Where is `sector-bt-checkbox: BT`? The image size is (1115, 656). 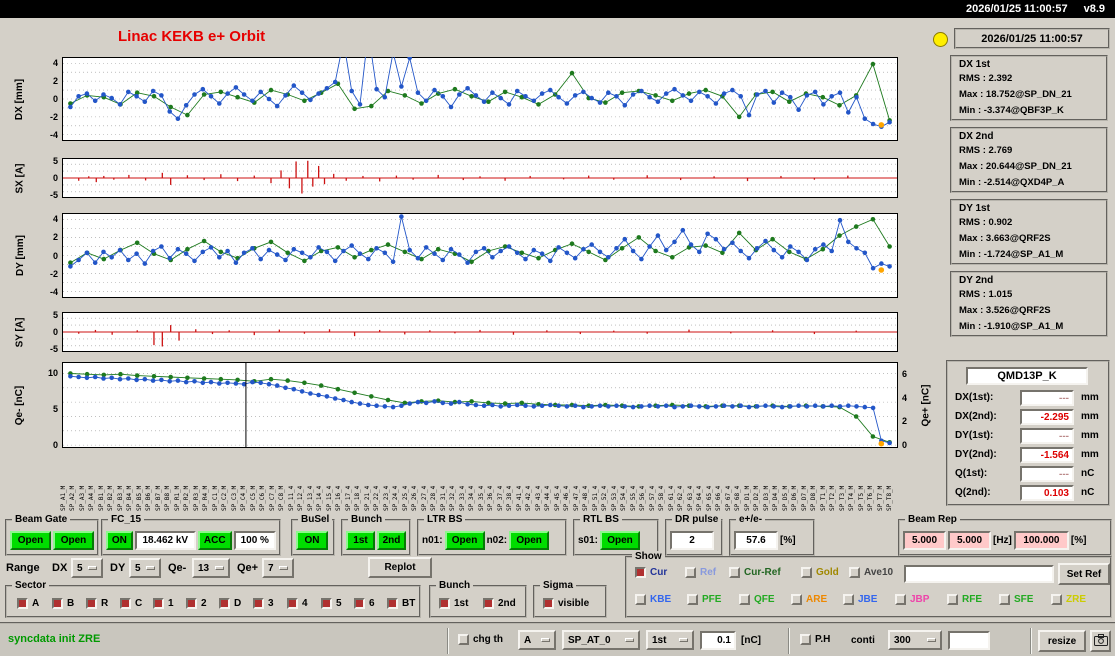 sector-bt-checkbox: BT is located at coordinates (401, 603).